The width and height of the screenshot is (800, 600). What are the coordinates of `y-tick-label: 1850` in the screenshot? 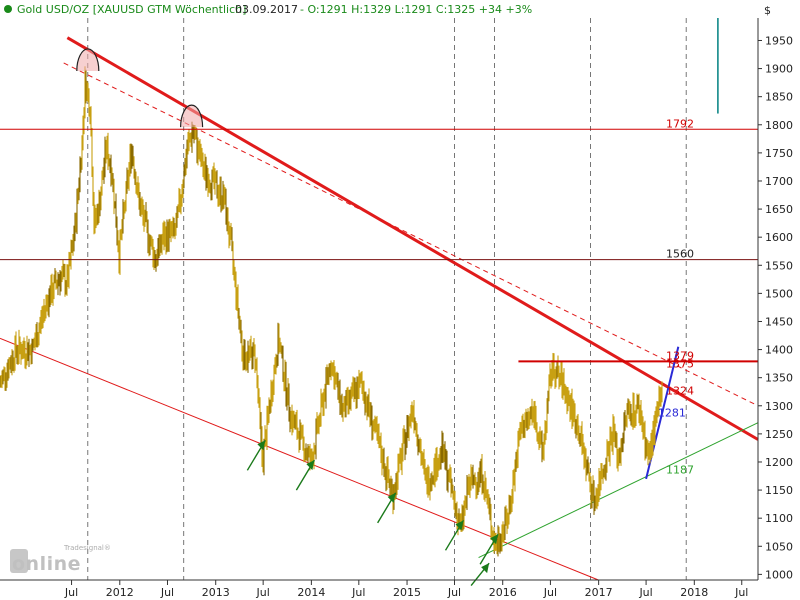 It's located at (779, 97).